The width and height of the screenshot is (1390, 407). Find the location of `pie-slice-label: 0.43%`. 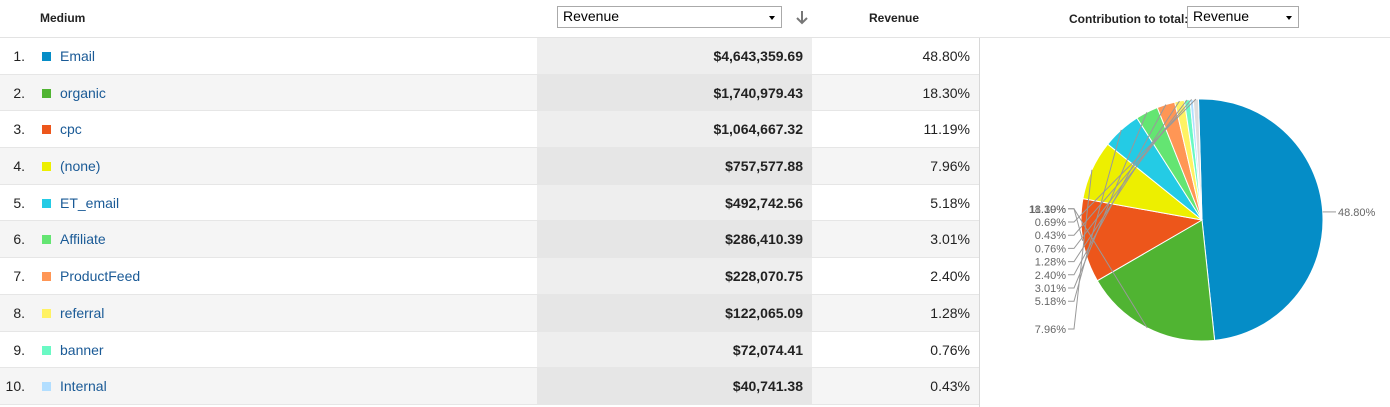

pie-slice-label: 0.43% is located at coordinates (1050, 236).